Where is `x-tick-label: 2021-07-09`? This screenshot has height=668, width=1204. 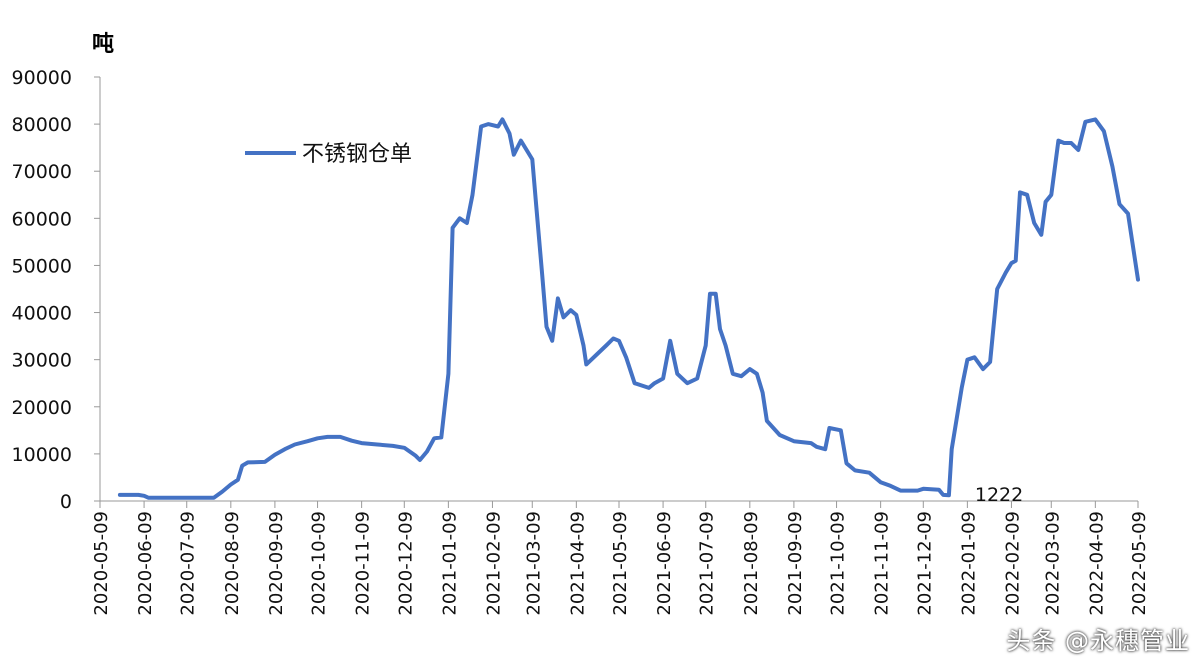
x-tick-label: 2021-07-09 is located at coordinates (707, 563).